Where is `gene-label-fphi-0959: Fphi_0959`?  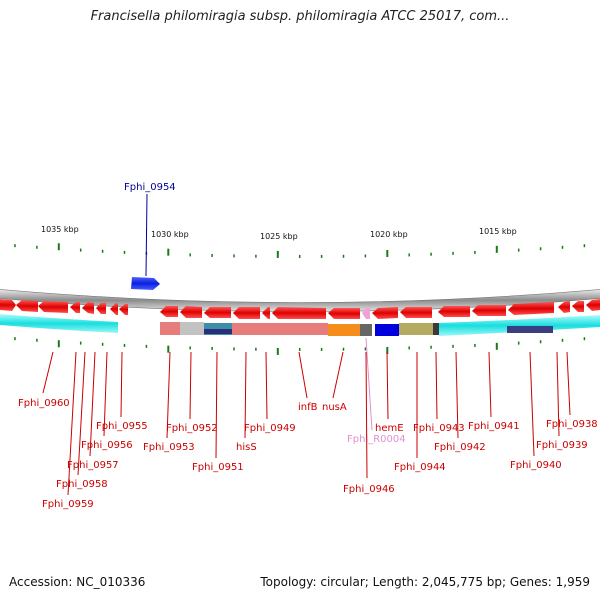 gene-label-fphi-0959: Fphi_0959 is located at coordinates (68, 430).